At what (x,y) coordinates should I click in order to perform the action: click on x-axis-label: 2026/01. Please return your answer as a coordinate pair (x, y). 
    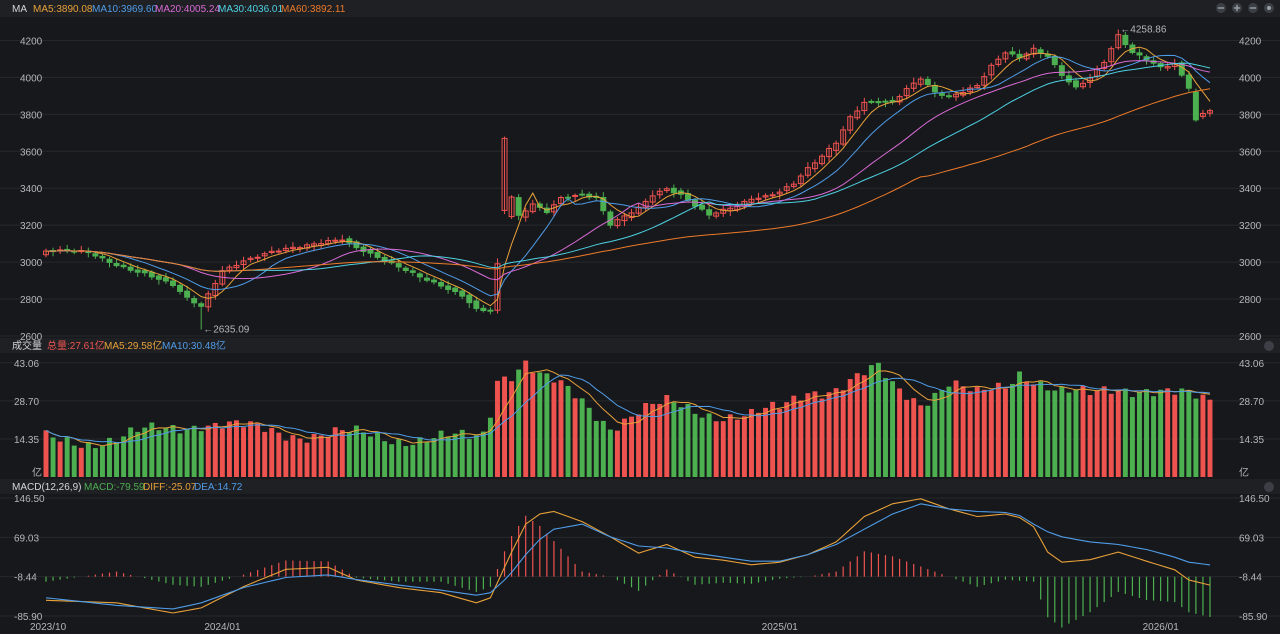
    Looking at the image, I should click on (1161, 627).